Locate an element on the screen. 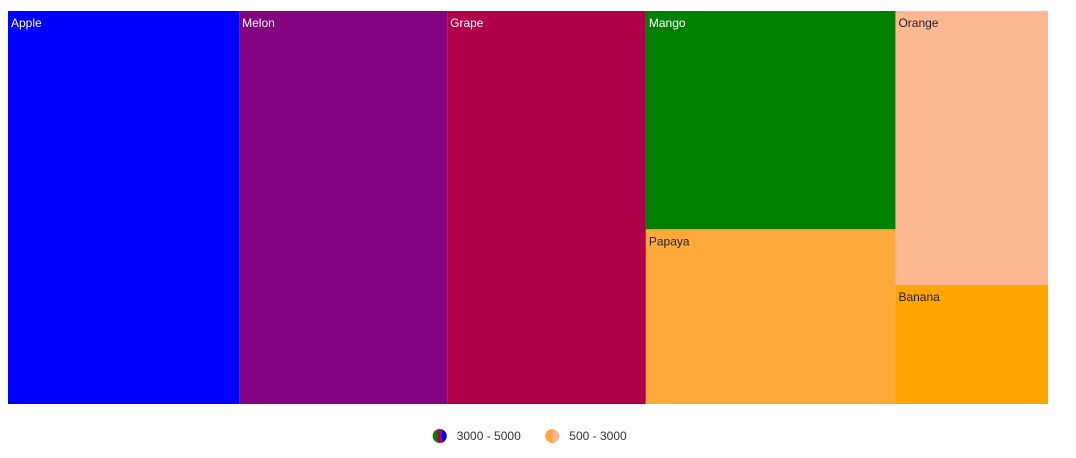  tile-mango: Mango is located at coordinates (770, 120).